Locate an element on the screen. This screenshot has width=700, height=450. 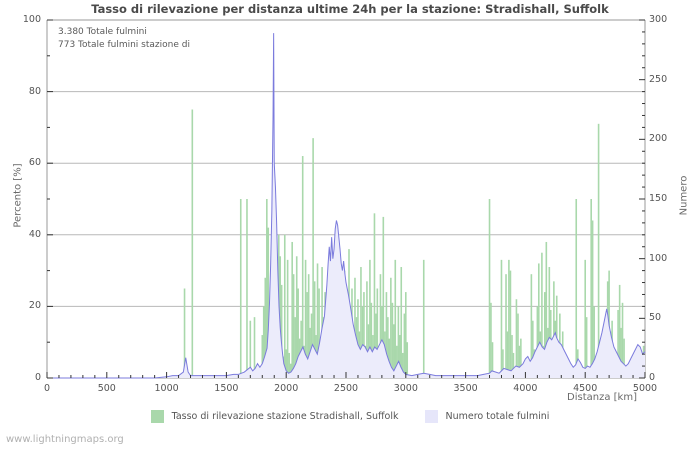
y-tick-label-left: 60 is located at coordinates (34, 163).